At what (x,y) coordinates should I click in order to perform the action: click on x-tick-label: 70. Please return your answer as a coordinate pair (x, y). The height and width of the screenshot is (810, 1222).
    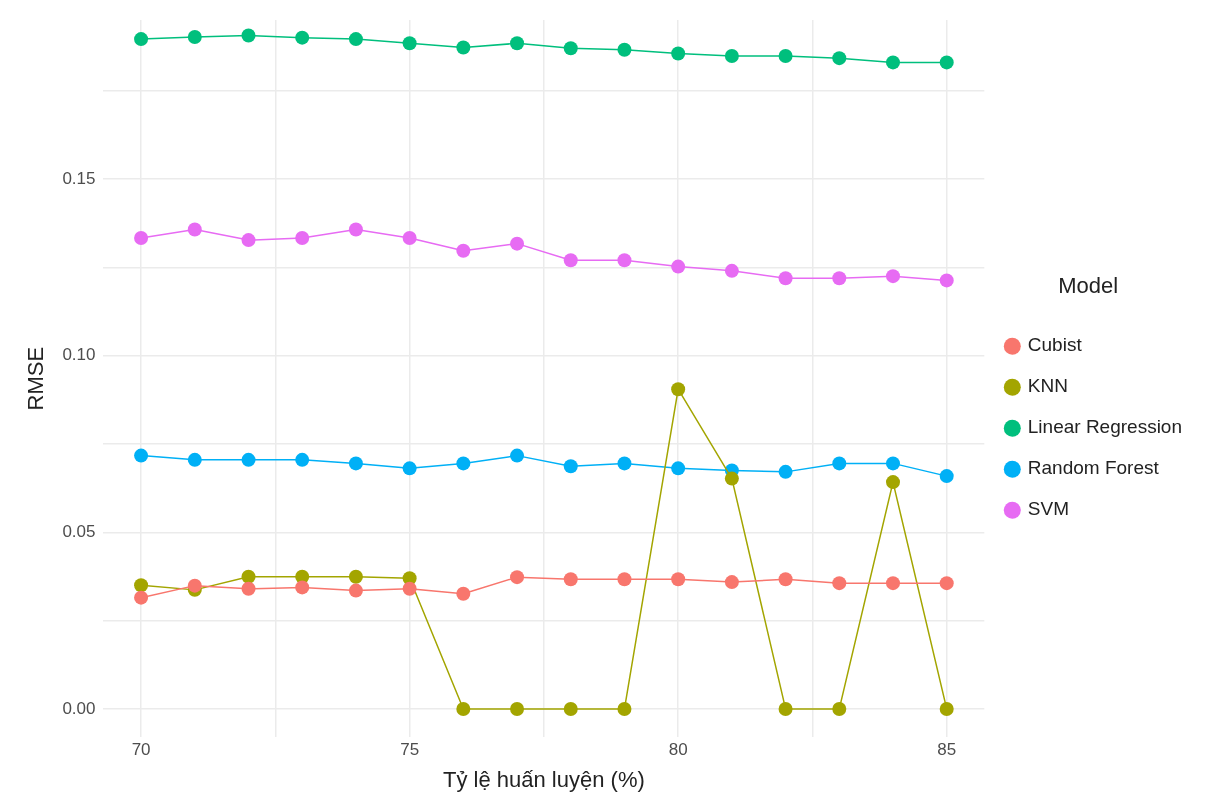
    Looking at the image, I should click on (141, 750).